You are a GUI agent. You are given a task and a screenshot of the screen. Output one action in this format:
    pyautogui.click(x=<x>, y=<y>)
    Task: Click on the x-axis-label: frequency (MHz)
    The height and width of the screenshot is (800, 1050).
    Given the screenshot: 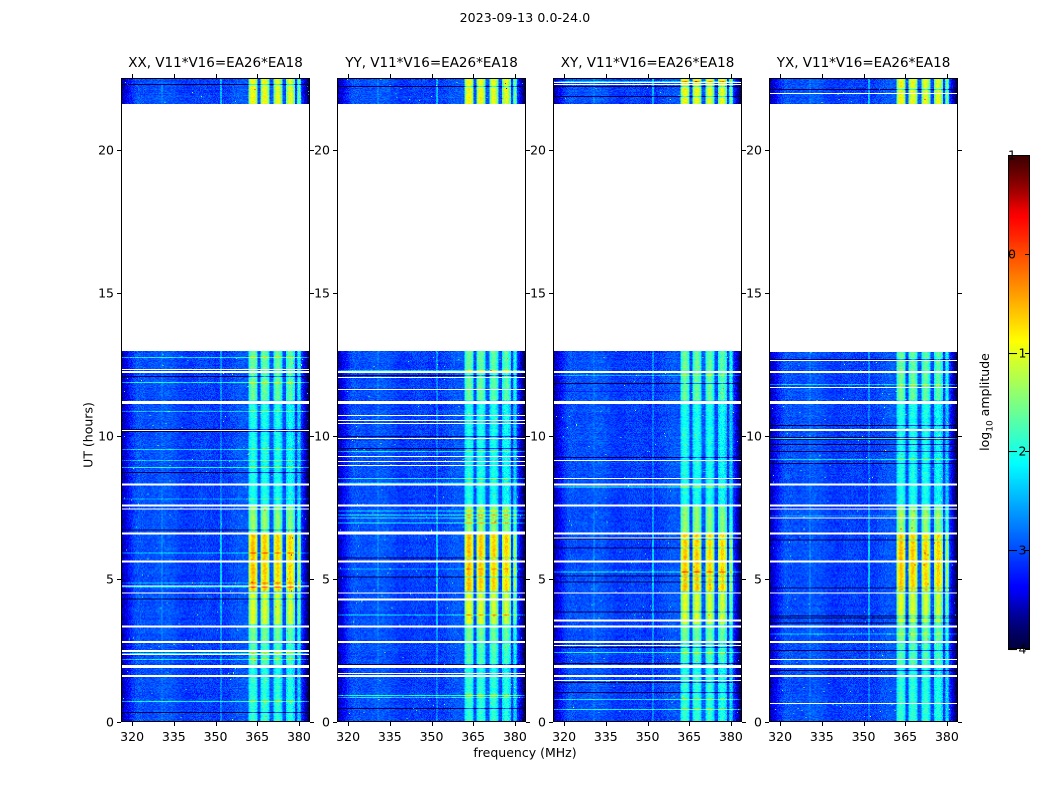 What is the action you would take?
    pyautogui.click(x=525, y=752)
    